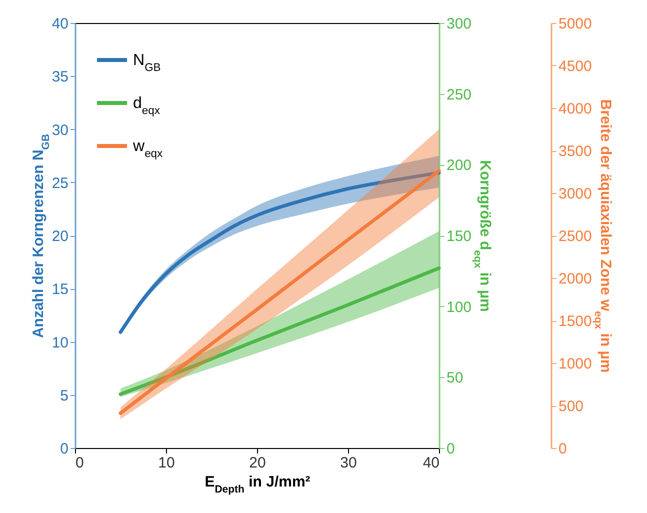 The width and height of the screenshot is (647, 513). What do you see at coordinates (575, 321) in the screenshot?
I see `y3-tick-label: 1500` at bounding box center [575, 321].